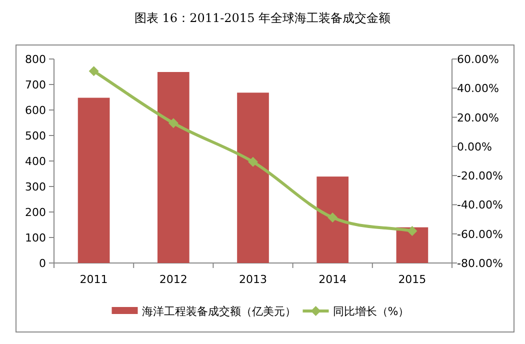 The image size is (525, 344). I want to click on y2-tick-label: -80.00%, so click(480, 263).